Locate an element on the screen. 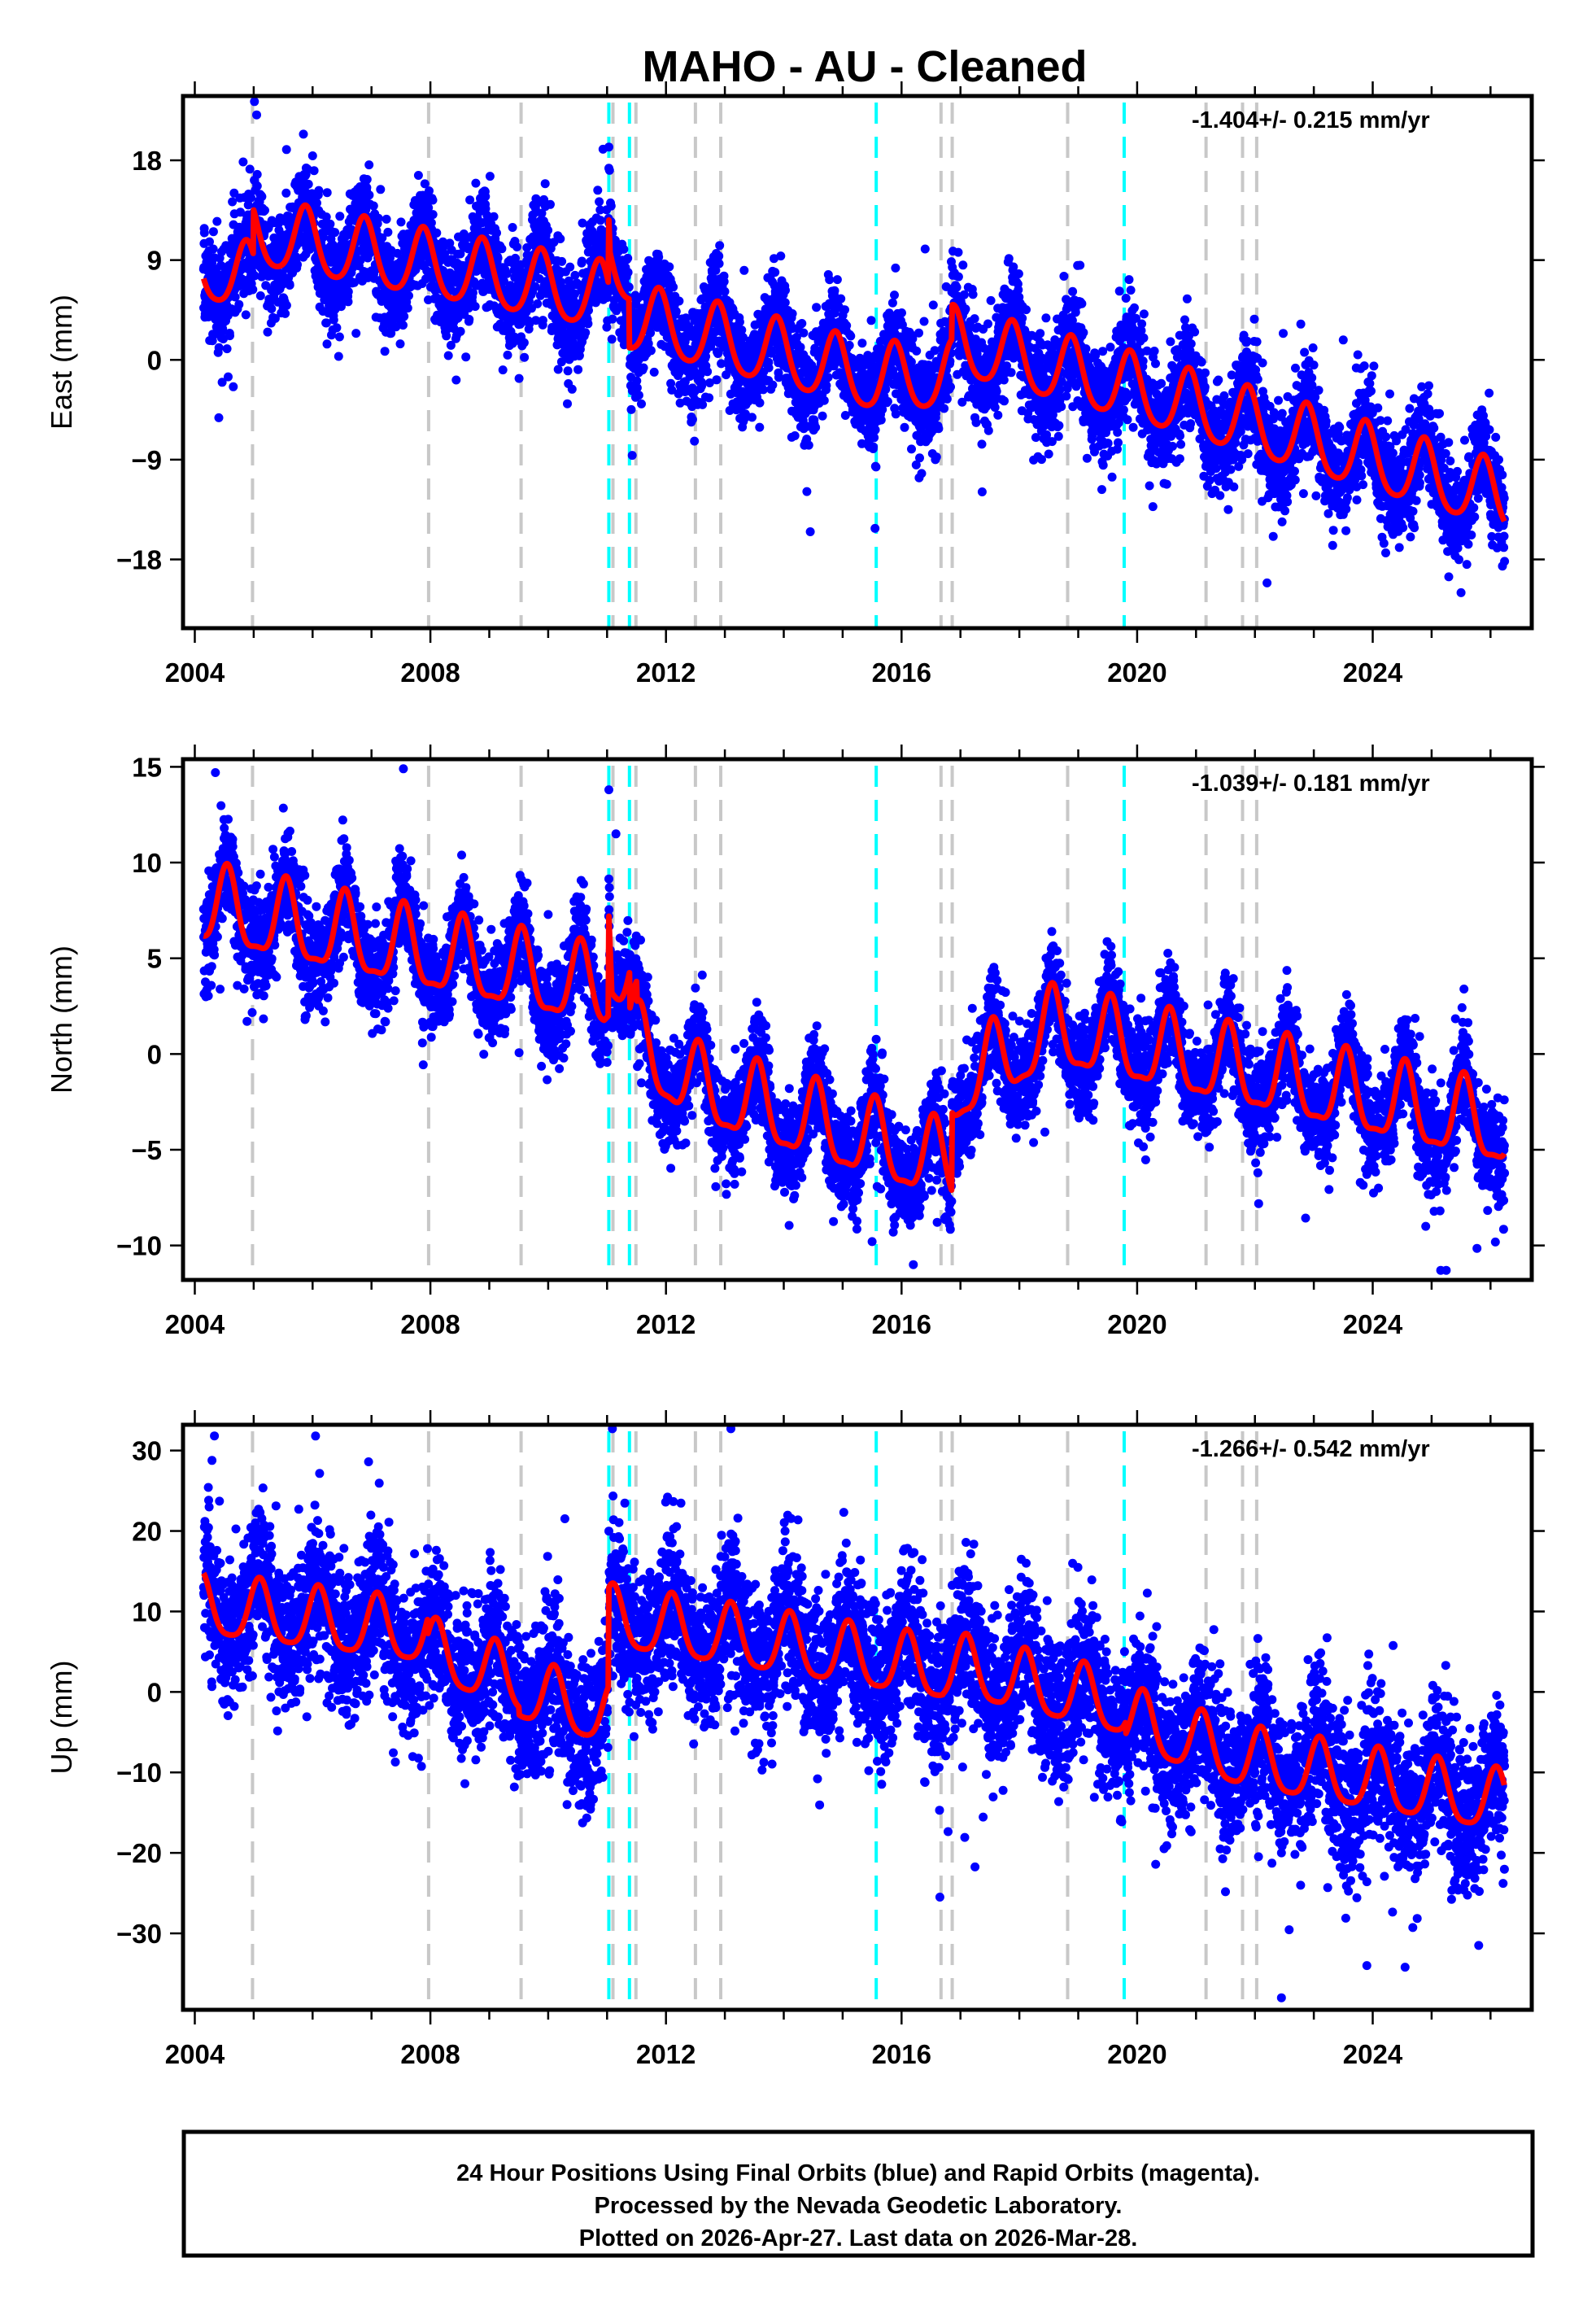  event-lines is located at coordinates (754, 365).